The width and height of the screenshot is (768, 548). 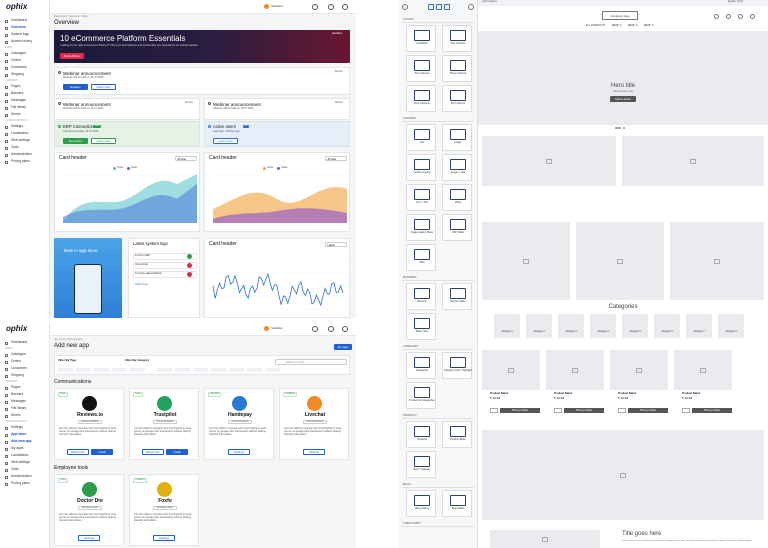 What do you see at coordinates (421, 167) in the screenshot?
I see `widget-tile: Content Listing` at bounding box center [421, 167].